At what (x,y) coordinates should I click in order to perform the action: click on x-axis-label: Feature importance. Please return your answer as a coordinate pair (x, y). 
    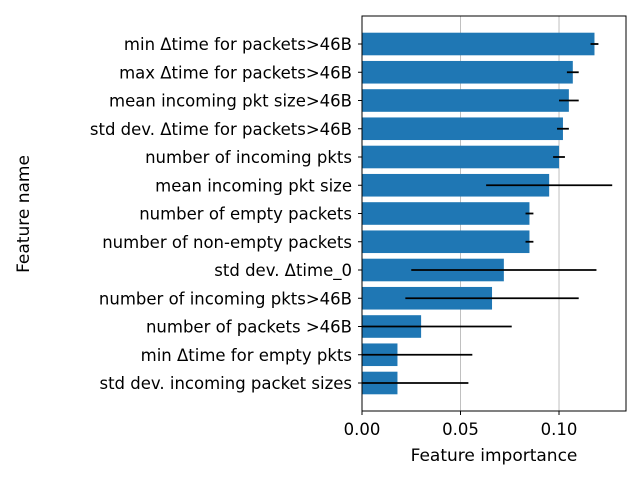
    Looking at the image, I should click on (494, 456).